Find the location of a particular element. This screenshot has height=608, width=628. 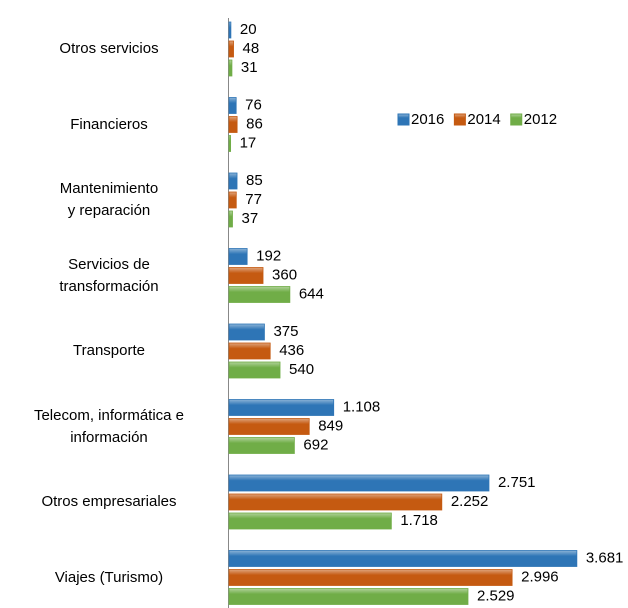

data-label: 2.751 is located at coordinates (517, 482).